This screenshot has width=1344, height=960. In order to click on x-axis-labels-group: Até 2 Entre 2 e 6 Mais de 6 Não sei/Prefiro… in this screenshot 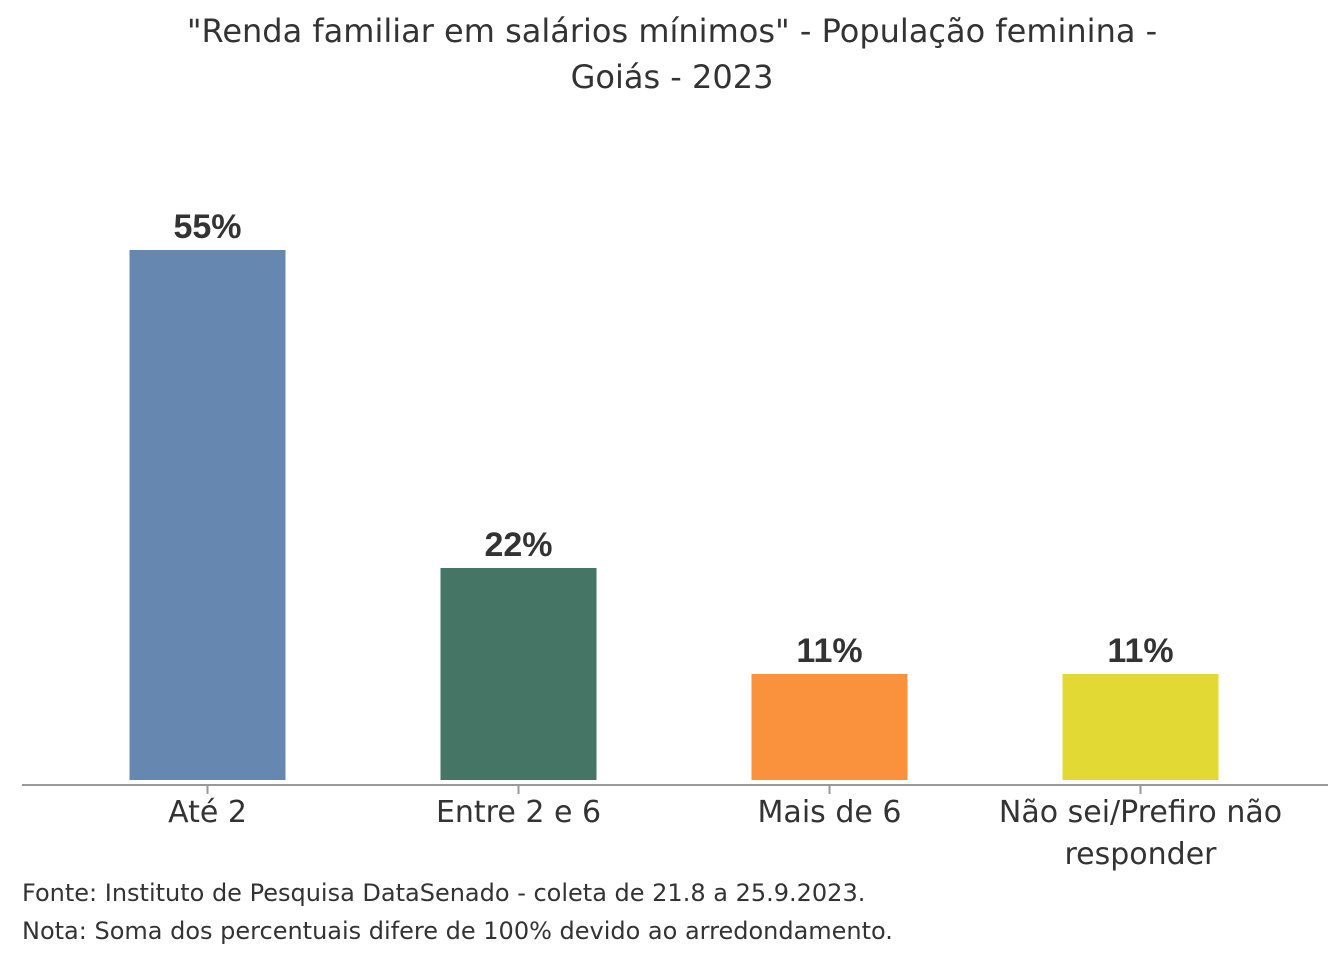, I will do `click(725, 833)`.